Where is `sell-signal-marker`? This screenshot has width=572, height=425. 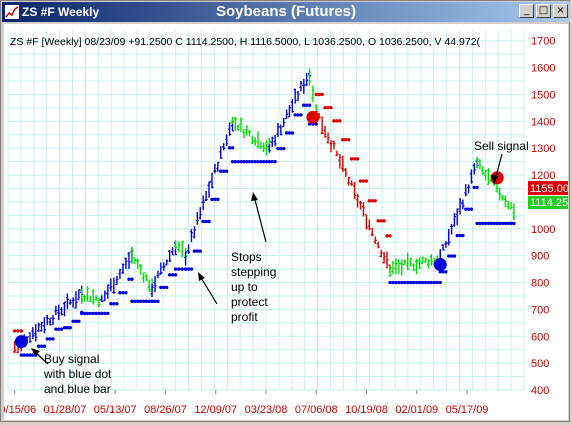 sell-signal-marker is located at coordinates (313, 117).